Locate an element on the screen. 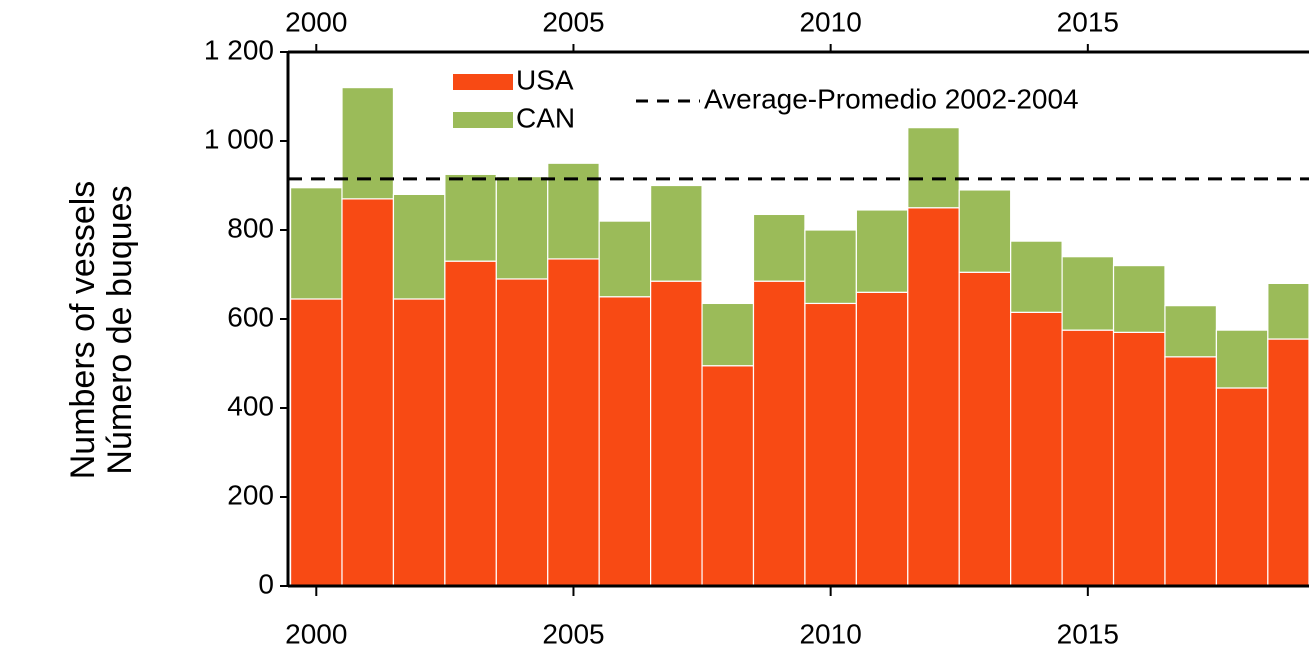  y-axis-title: Número de buques is located at coordinates (120, 329).